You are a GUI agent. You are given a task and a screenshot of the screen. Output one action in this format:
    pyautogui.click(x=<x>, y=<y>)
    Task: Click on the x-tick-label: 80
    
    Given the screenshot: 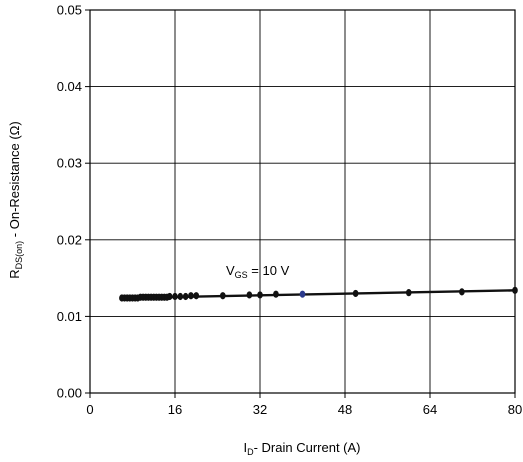 What is the action you would take?
    pyautogui.click(x=515, y=409)
    